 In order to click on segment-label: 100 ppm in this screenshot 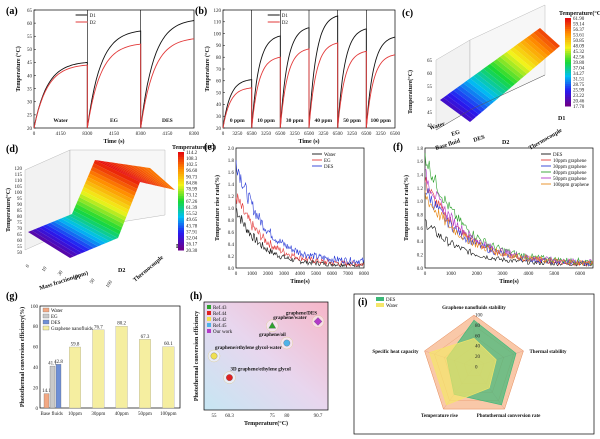, I will do `click(381, 121)`.